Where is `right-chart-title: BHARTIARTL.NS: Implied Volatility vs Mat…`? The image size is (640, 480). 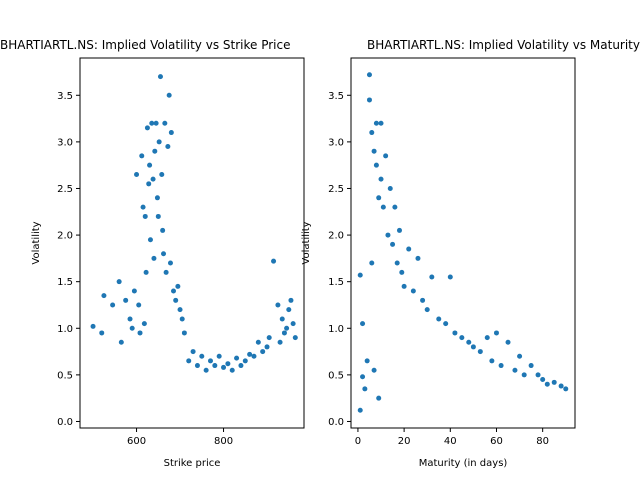
right-chart-title: BHARTIARTL.NS: Implied Volatility vs Mat… is located at coordinates (503, 45).